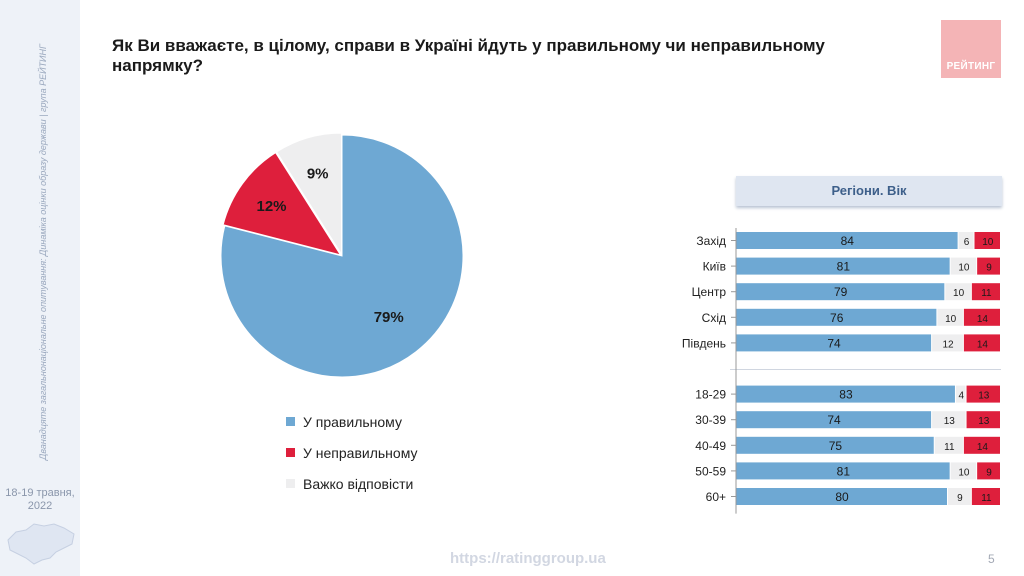 Image resolution: width=1024 pixels, height=576 pixels. Describe the element at coordinates (709, 292) in the screenshot. I see `category-label: Центр` at that location.